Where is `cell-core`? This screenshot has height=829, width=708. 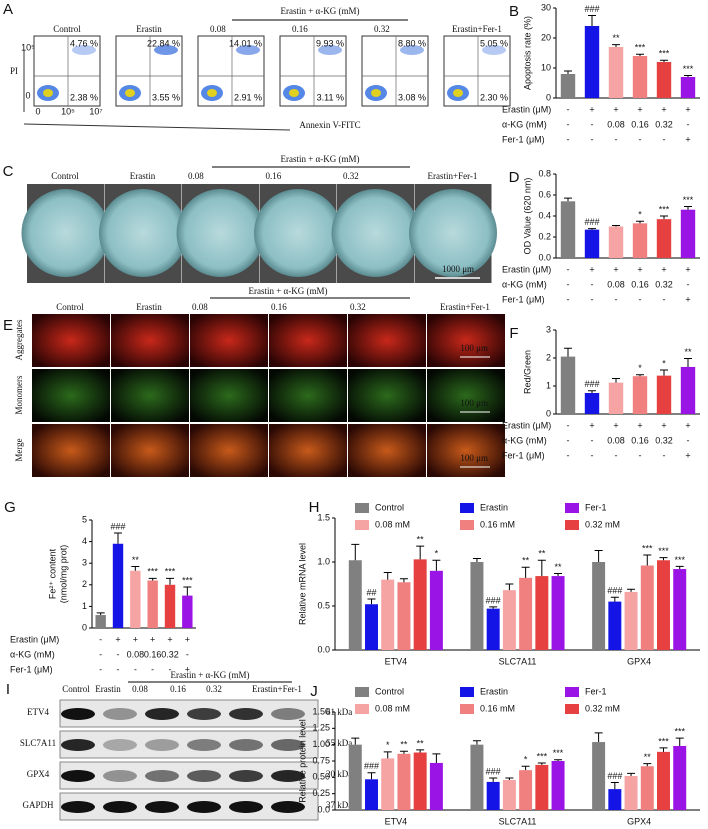 cell-core is located at coordinates (294, 93).